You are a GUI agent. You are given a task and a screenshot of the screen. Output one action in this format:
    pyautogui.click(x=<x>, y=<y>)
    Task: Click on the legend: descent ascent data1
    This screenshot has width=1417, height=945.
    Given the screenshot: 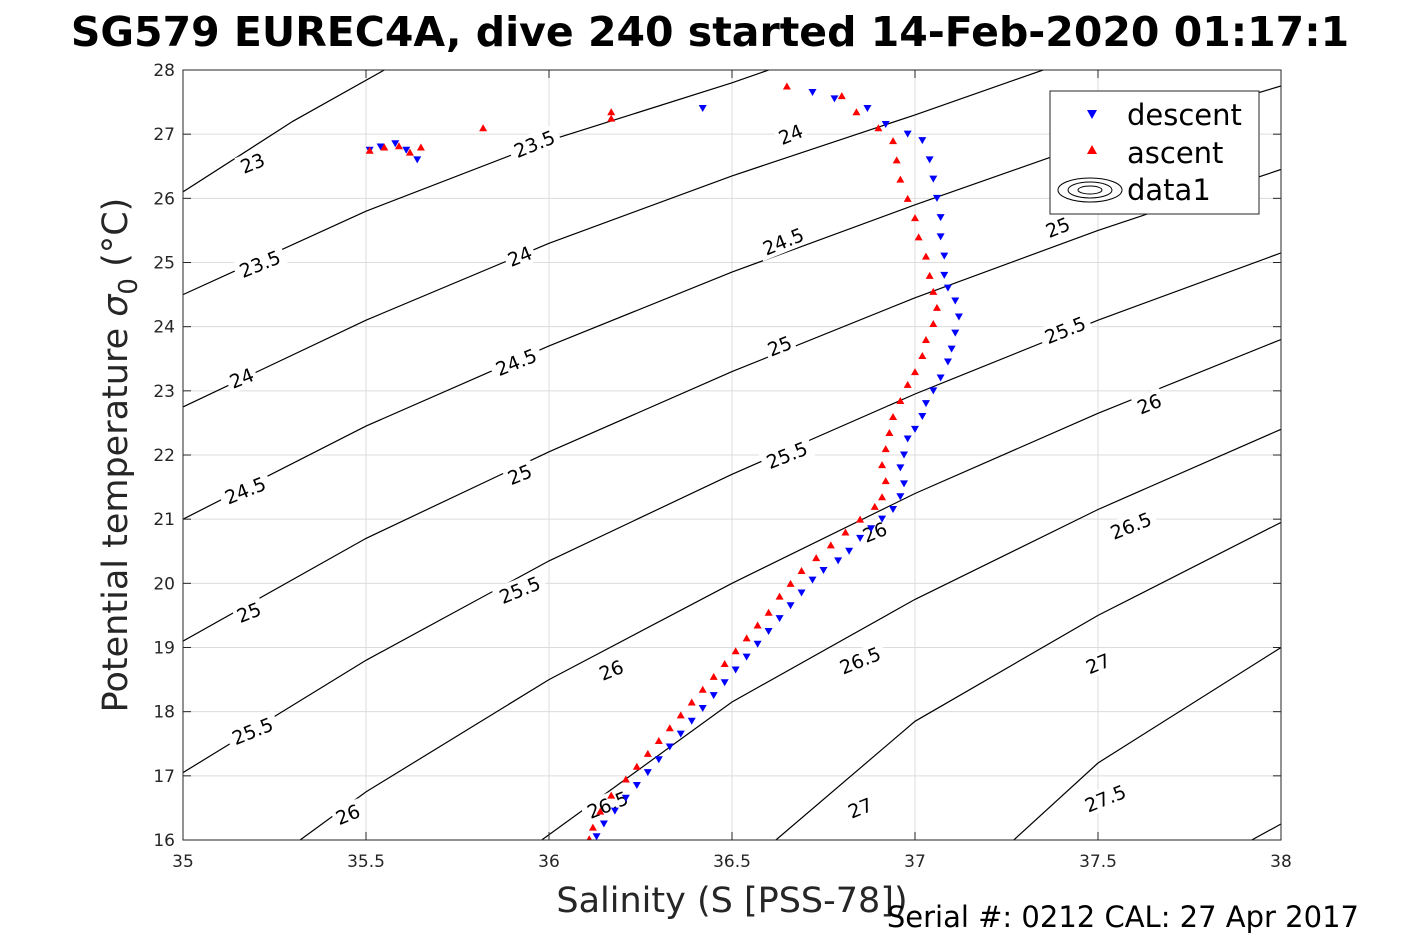 What is the action you would take?
    pyautogui.click(x=1154, y=152)
    